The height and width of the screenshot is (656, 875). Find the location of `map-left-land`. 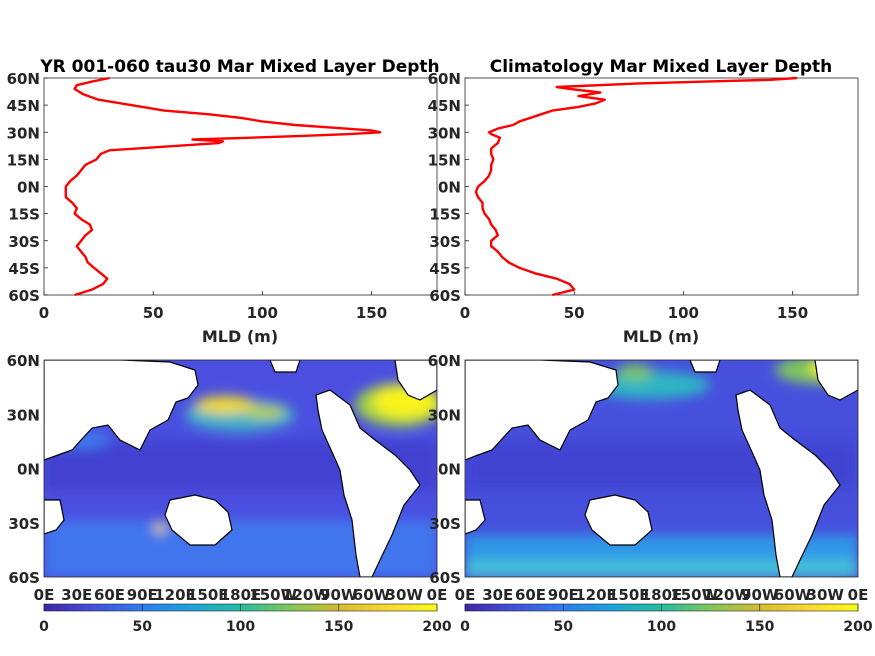

map-left-land is located at coordinates (240, 468).